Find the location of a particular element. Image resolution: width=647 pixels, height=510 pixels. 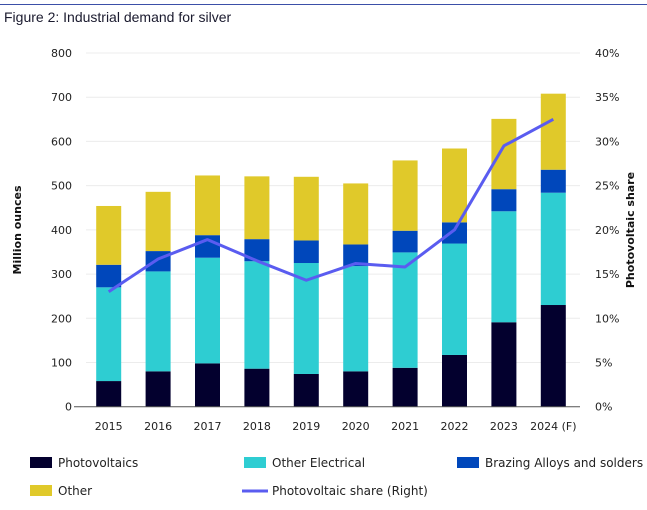

y-axis-label: Million ounces is located at coordinates (17, 229).